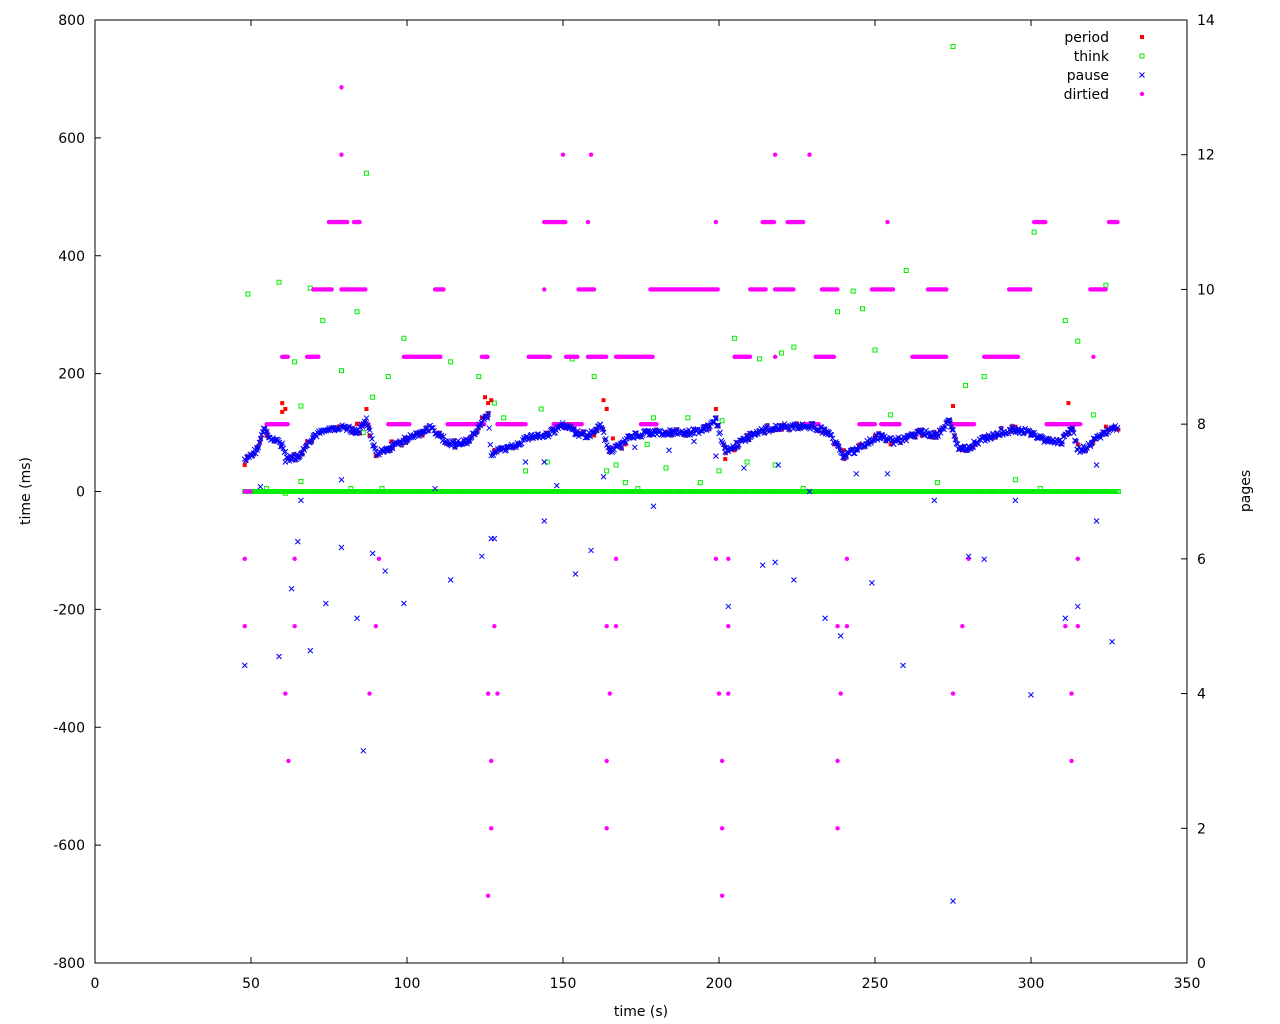 The image size is (1280, 1024). What do you see at coordinates (1187, 984) in the screenshot?
I see `x-tick-label: 350` at bounding box center [1187, 984].